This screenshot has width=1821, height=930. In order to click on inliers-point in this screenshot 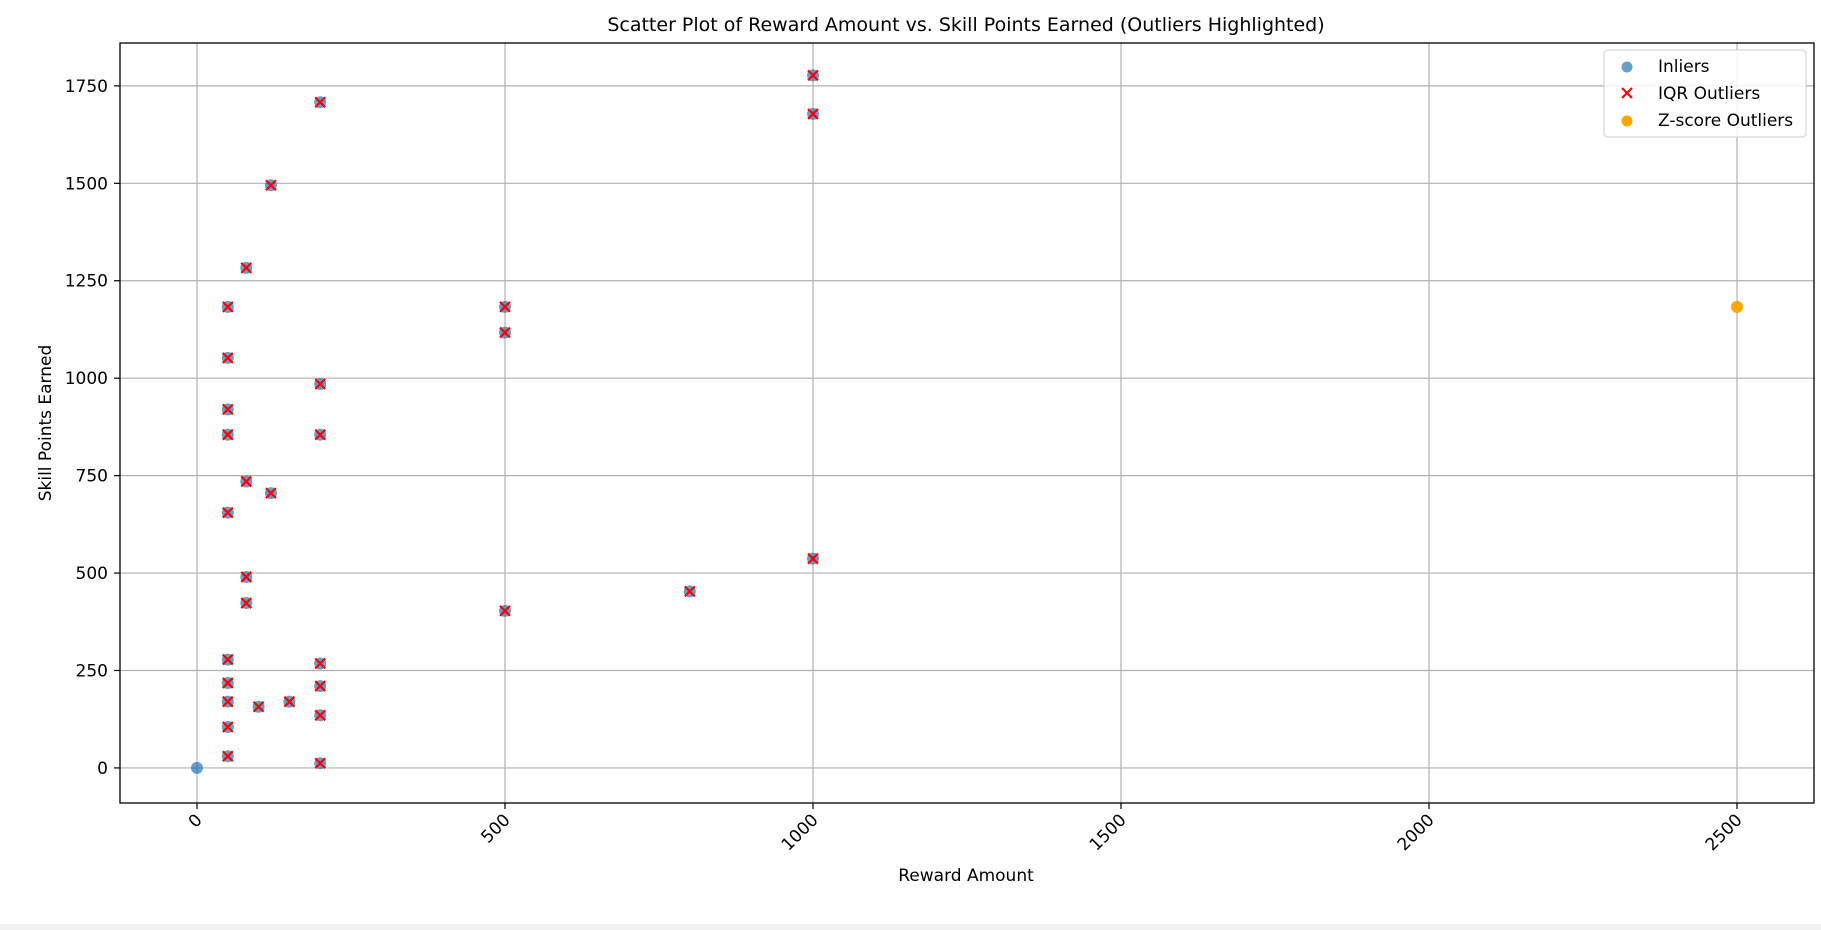, I will do `click(197, 767)`.